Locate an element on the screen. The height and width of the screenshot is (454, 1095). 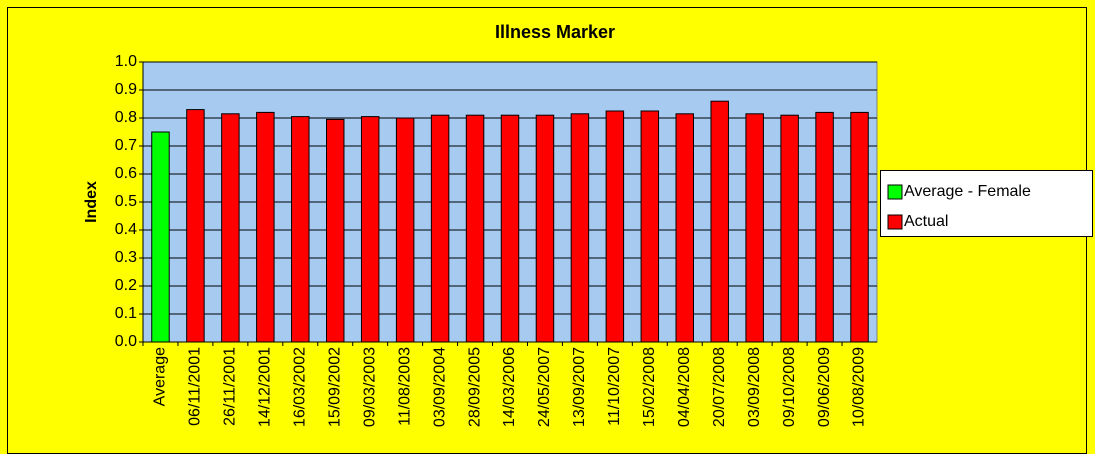
y-tick-label: 0.2 is located at coordinates (126, 285).